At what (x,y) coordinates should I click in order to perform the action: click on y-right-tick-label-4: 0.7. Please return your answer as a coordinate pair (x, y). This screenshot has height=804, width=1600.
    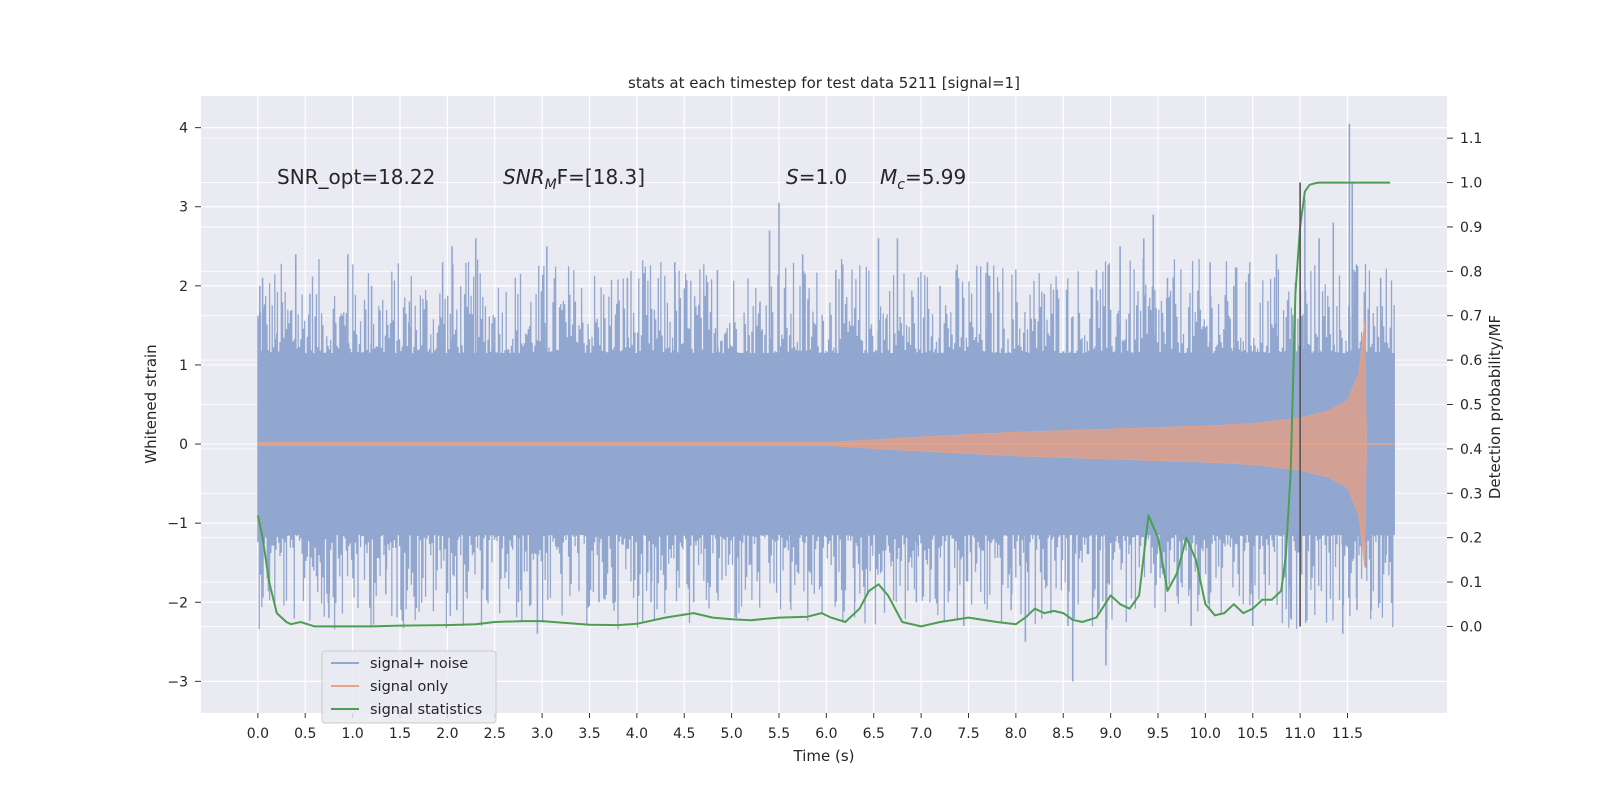
    Looking at the image, I should click on (1471, 317).